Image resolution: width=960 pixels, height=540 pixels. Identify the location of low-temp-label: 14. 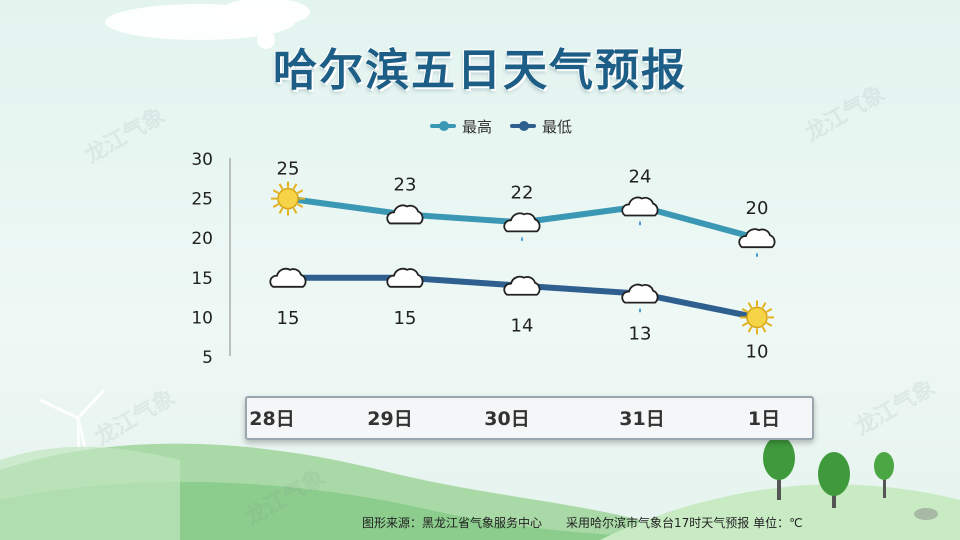
(522, 326).